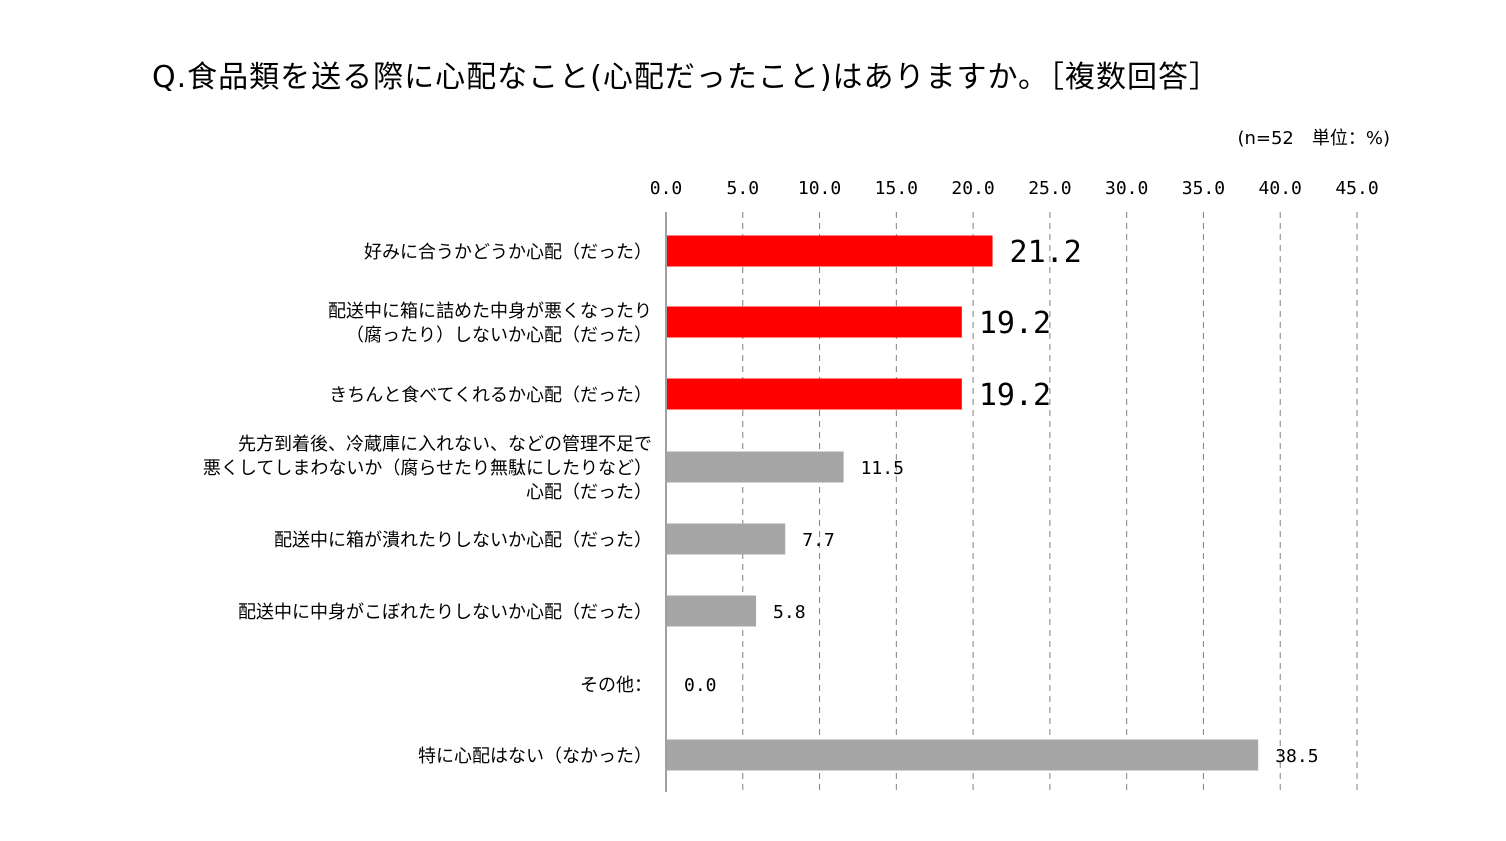 This screenshot has height=841, width=1506. What do you see at coordinates (882, 468) in the screenshot?
I see `data-label: 11.5` at bounding box center [882, 468].